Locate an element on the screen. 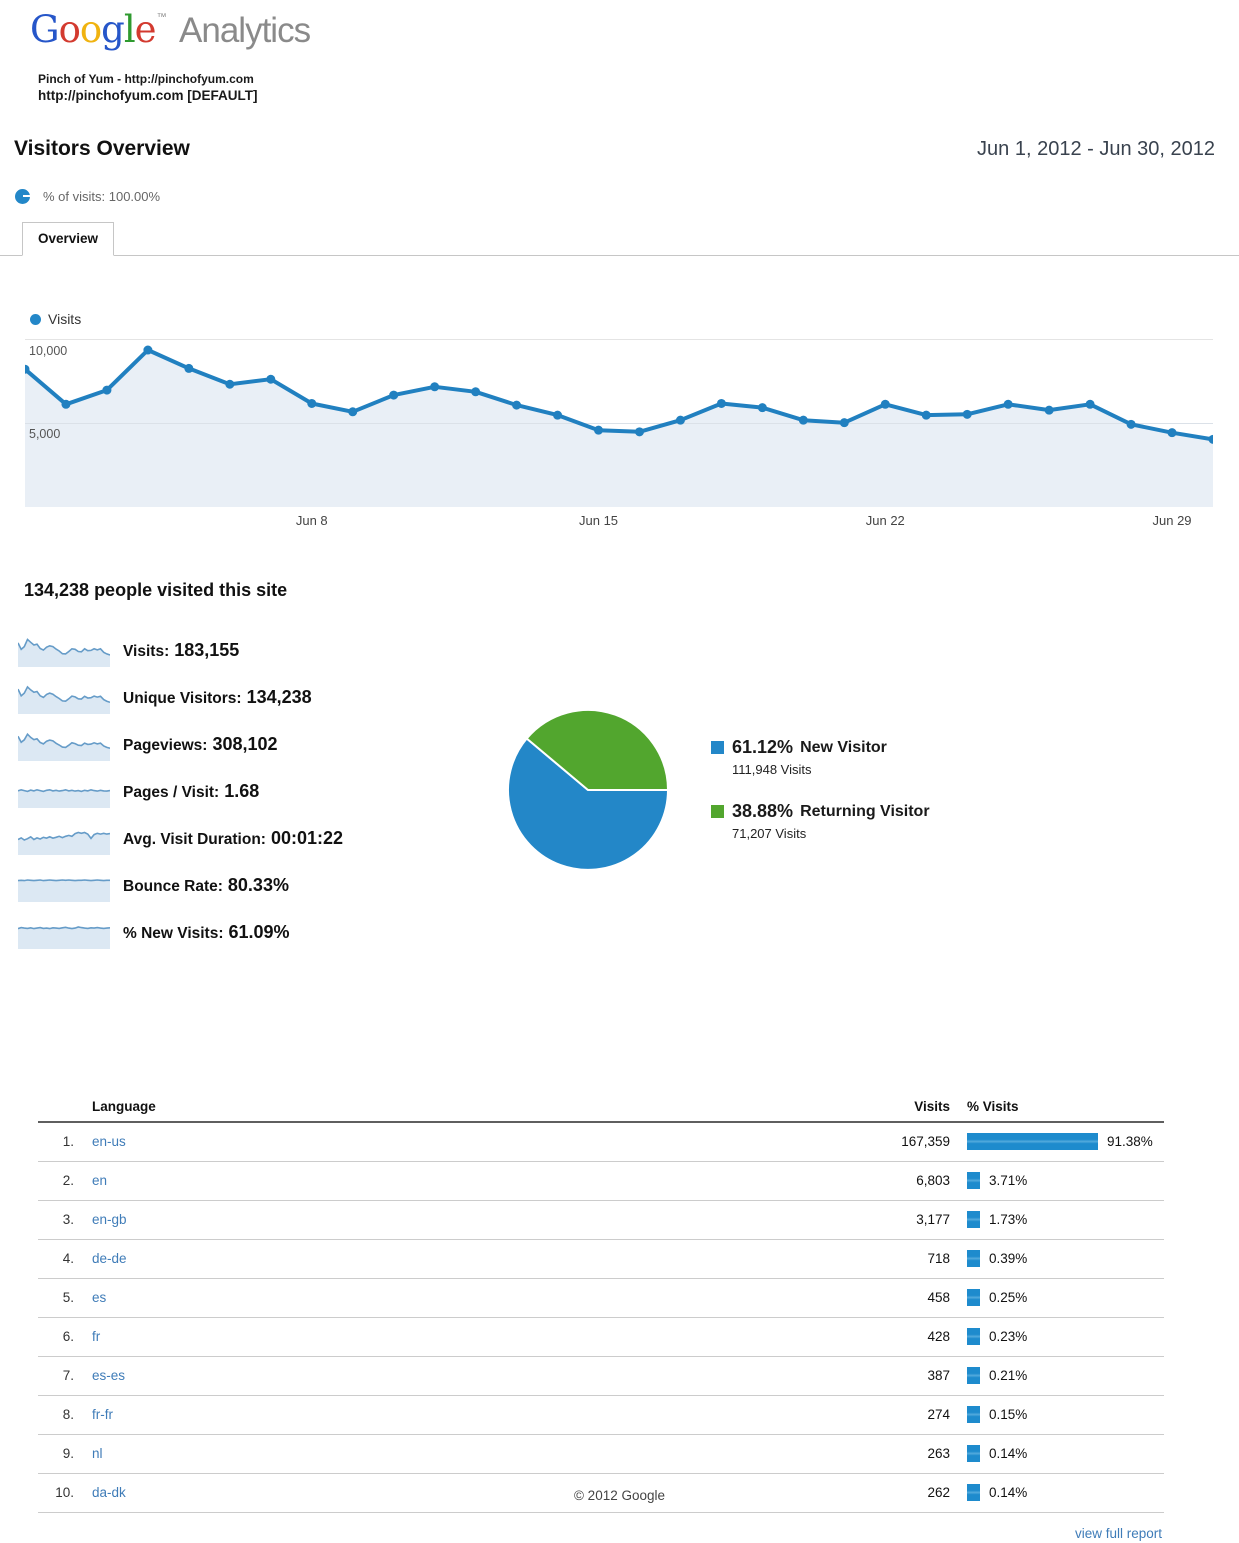 The height and width of the screenshot is (1543, 1239). segment-label: % of visits: 100.00% is located at coordinates (102, 196).